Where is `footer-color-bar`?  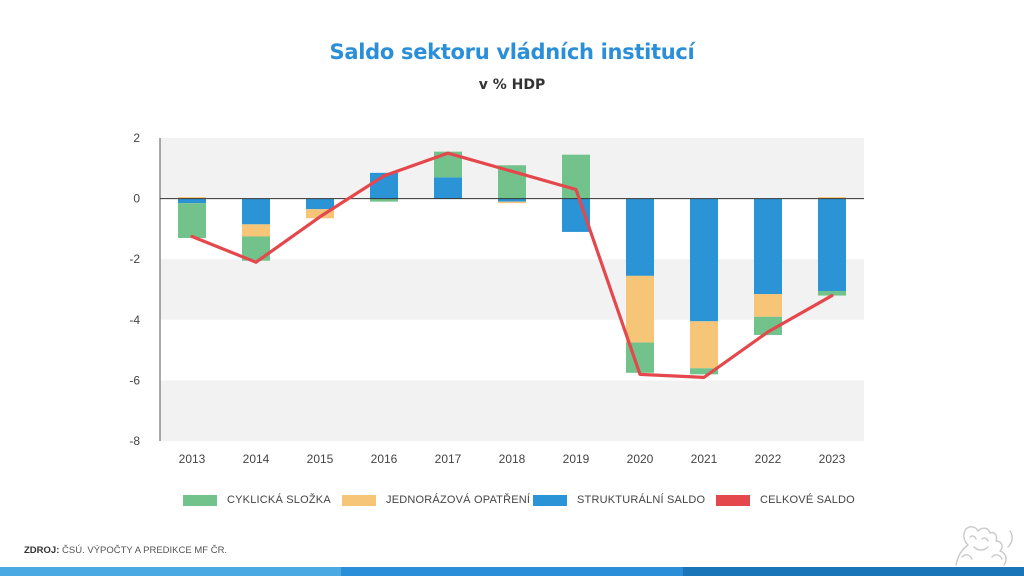
footer-color-bar is located at coordinates (512, 571).